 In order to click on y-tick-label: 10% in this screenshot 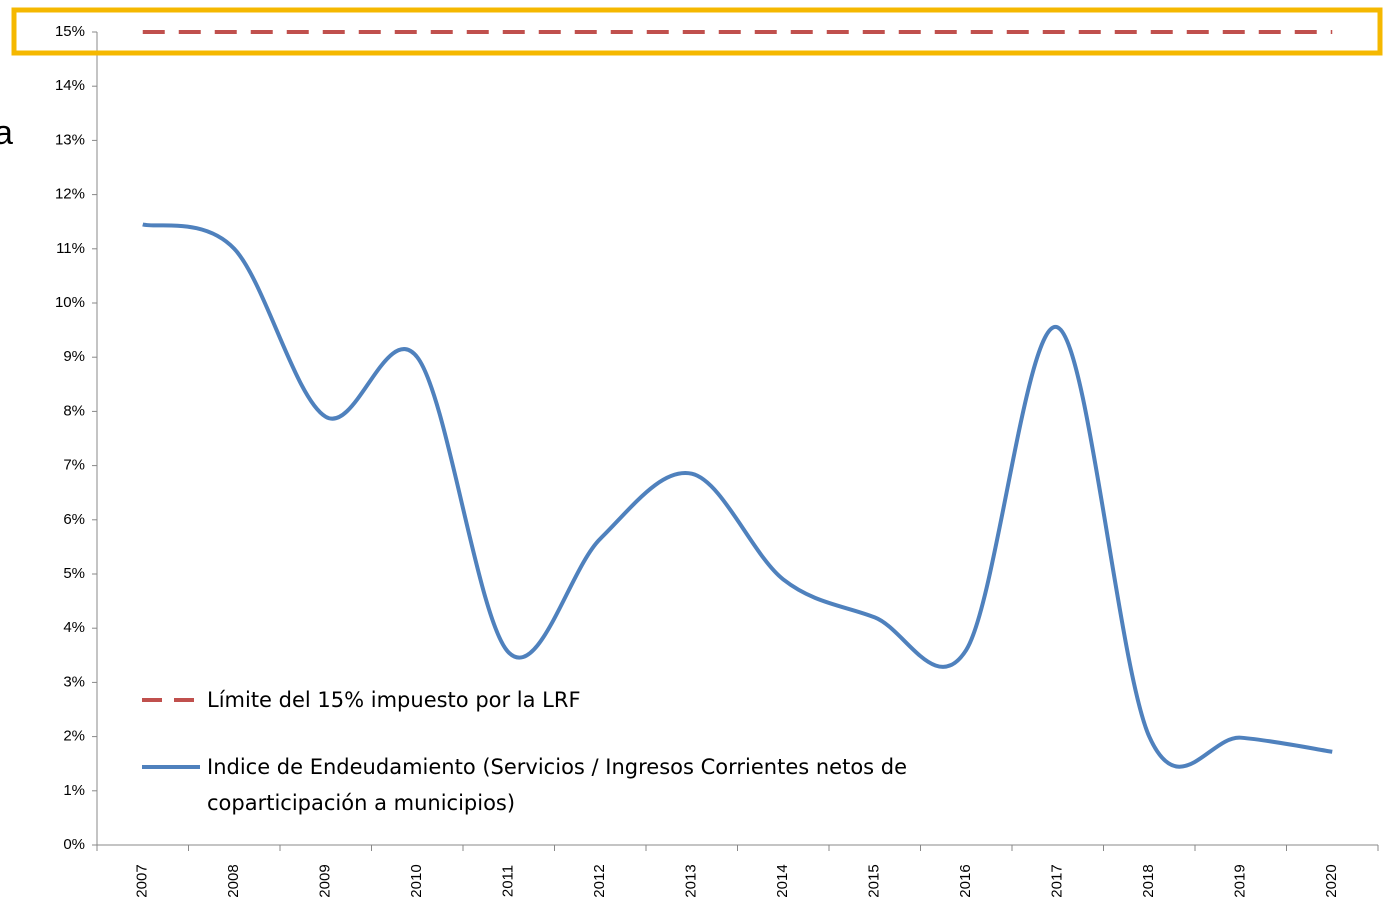, I will do `click(70, 302)`.